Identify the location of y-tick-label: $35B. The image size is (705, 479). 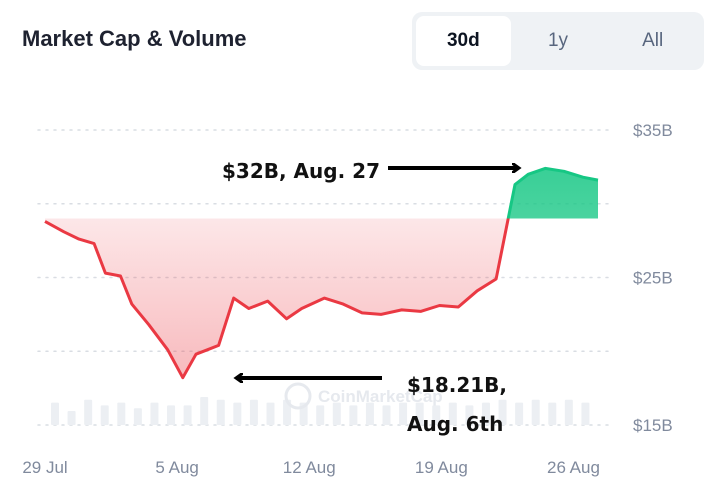
(653, 130).